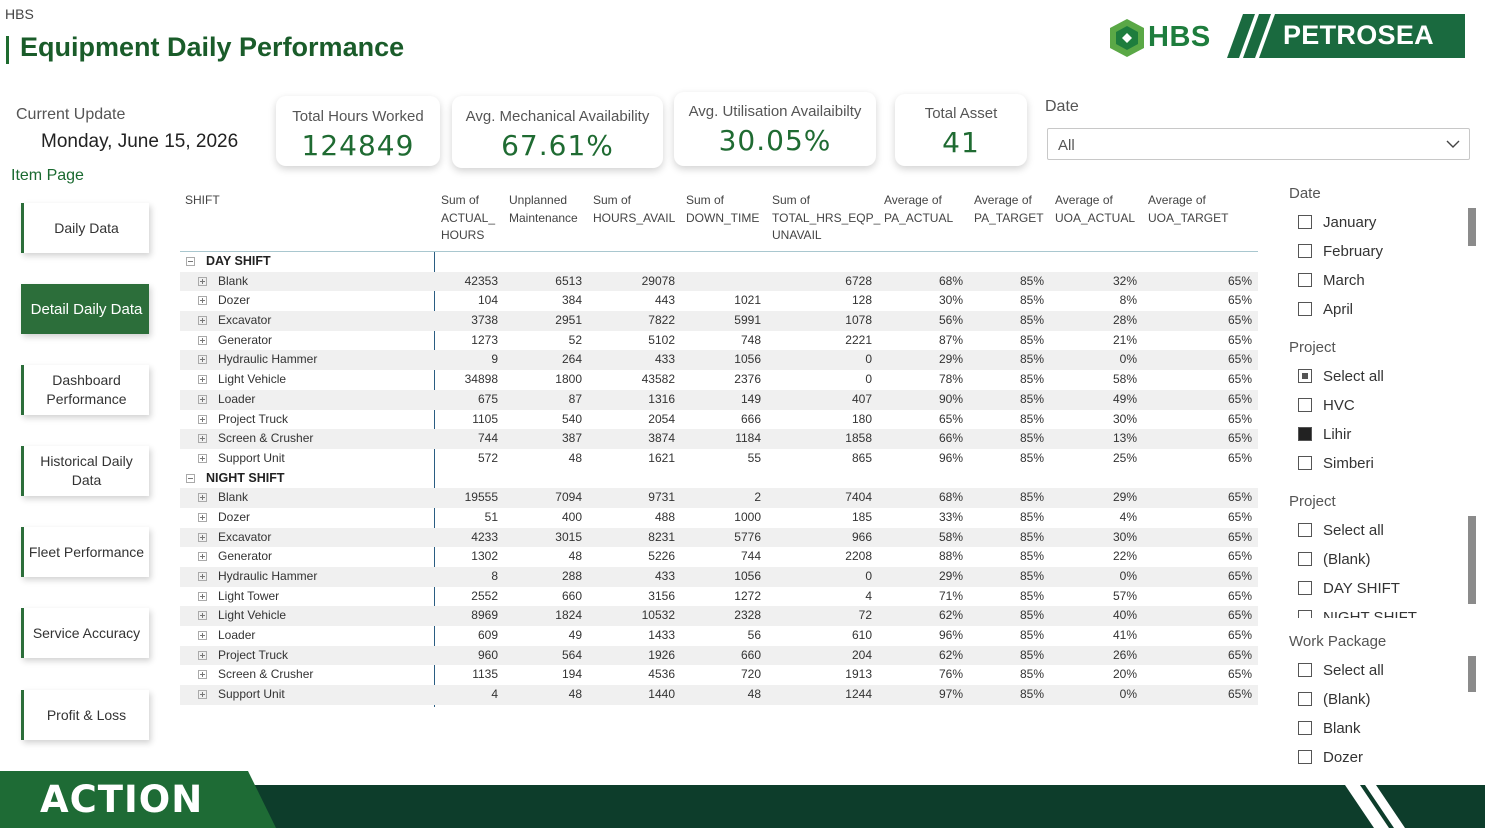 This screenshot has width=1489, height=828. Describe the element at coordinates (747, 576) in the screenshot. I see `cell-down-time: 1056` at that location.